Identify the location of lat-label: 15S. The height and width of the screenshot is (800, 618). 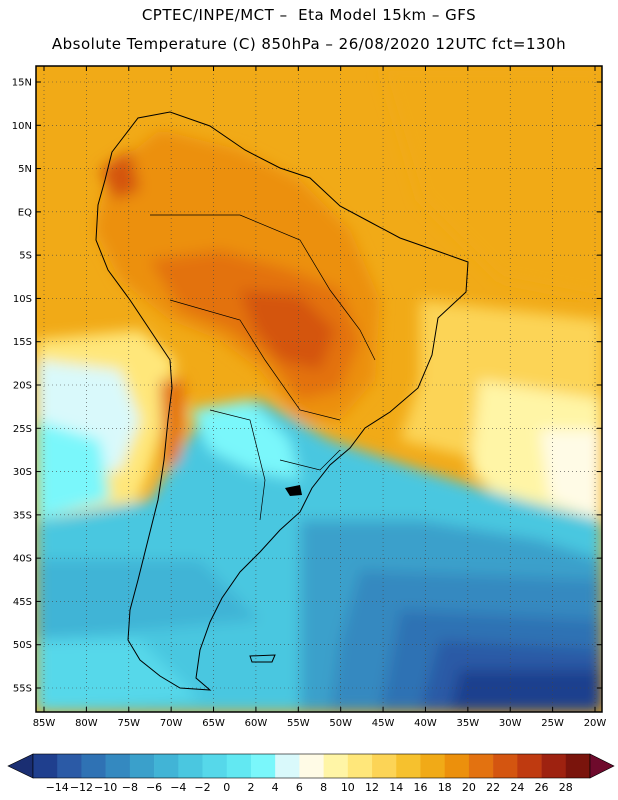
(22, 342).